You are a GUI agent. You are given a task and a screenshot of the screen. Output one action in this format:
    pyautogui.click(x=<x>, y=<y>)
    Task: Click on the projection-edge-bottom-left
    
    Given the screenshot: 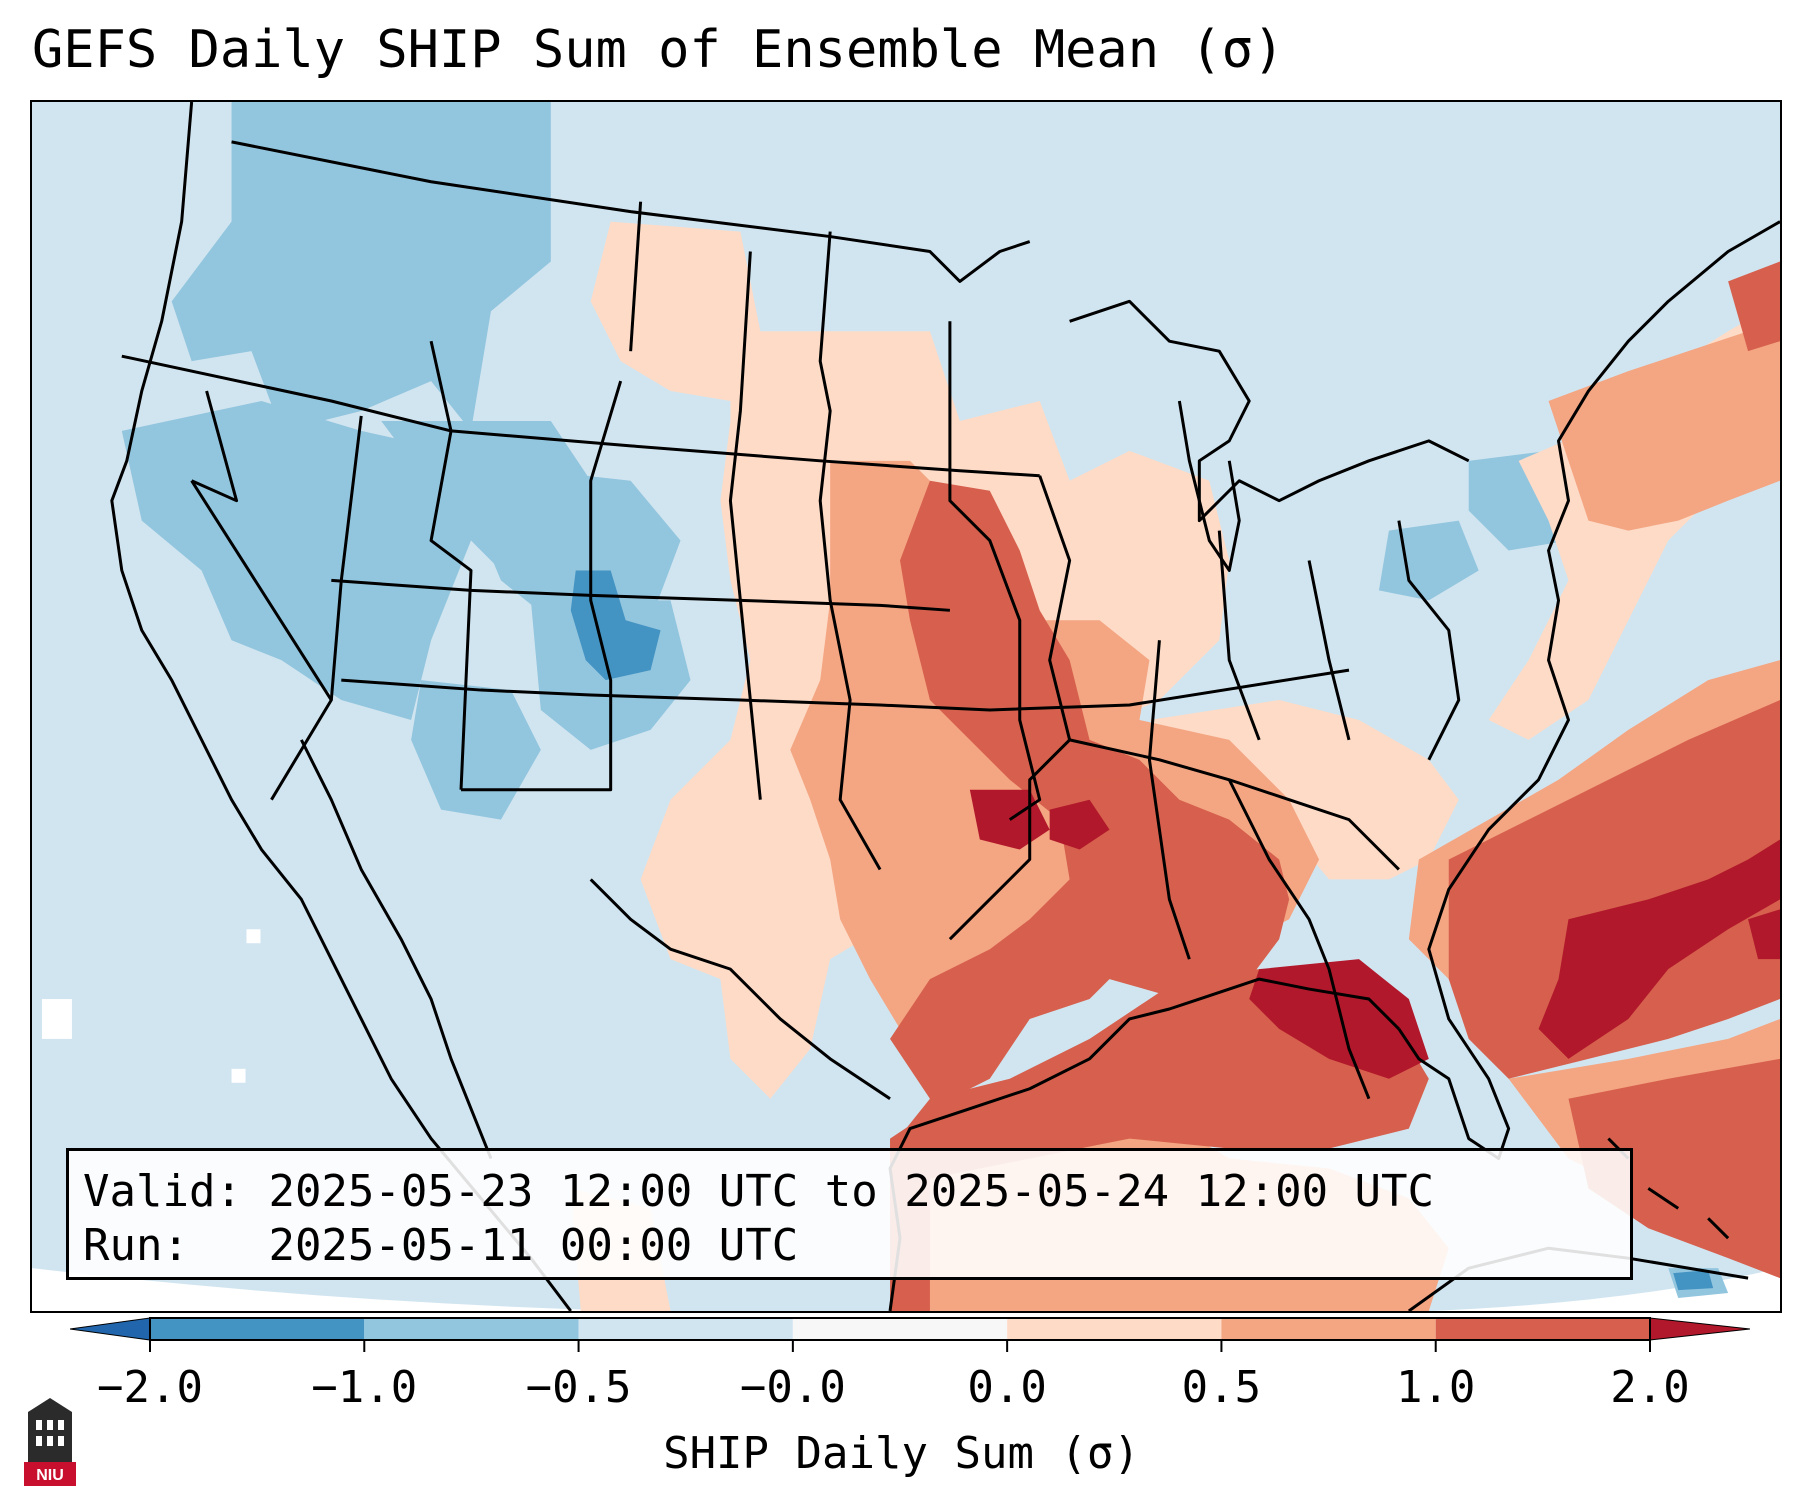 What is the action you would take?
    pyautogui.click(x=331, y=1289)
    